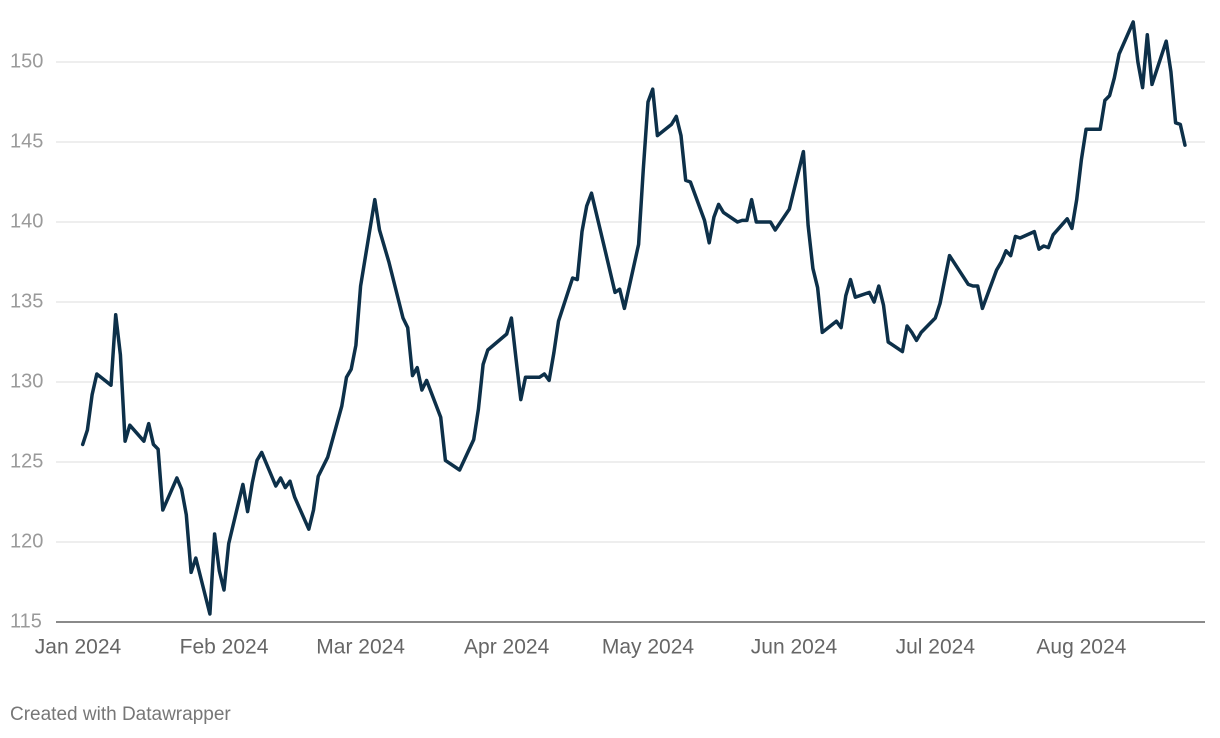  Describe the element at coordinates (26, 381) in the screenshot. I see `y-tick-label: 130` at that location.